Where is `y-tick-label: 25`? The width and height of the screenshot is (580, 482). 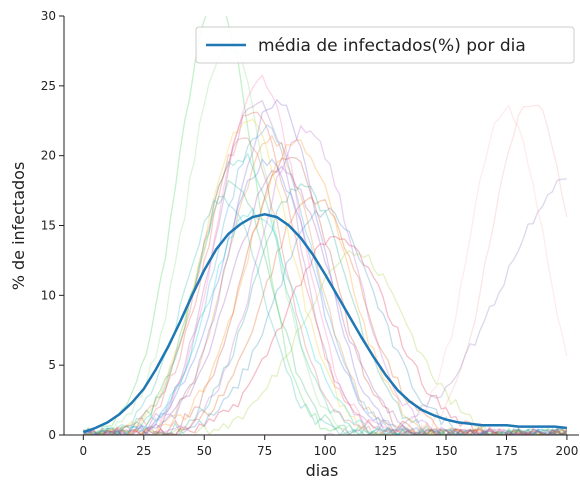 y-tick-label: 25 is located at coordinates (48, 86).